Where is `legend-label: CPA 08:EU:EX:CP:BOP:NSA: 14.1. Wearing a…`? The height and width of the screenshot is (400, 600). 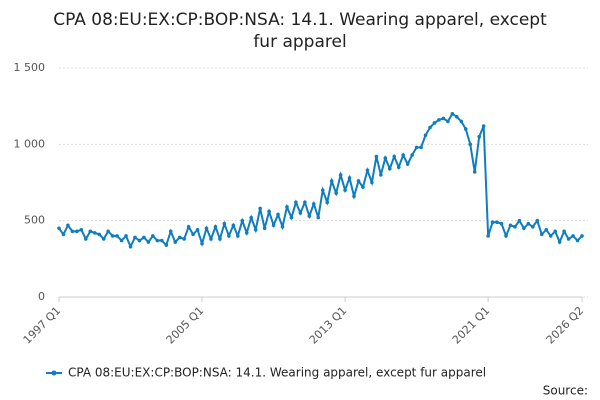 legend-label: CPA 08:EU:EX:CP:BOP:NSA: 14.1. Wearing a… is located at coordinates (277, 373).